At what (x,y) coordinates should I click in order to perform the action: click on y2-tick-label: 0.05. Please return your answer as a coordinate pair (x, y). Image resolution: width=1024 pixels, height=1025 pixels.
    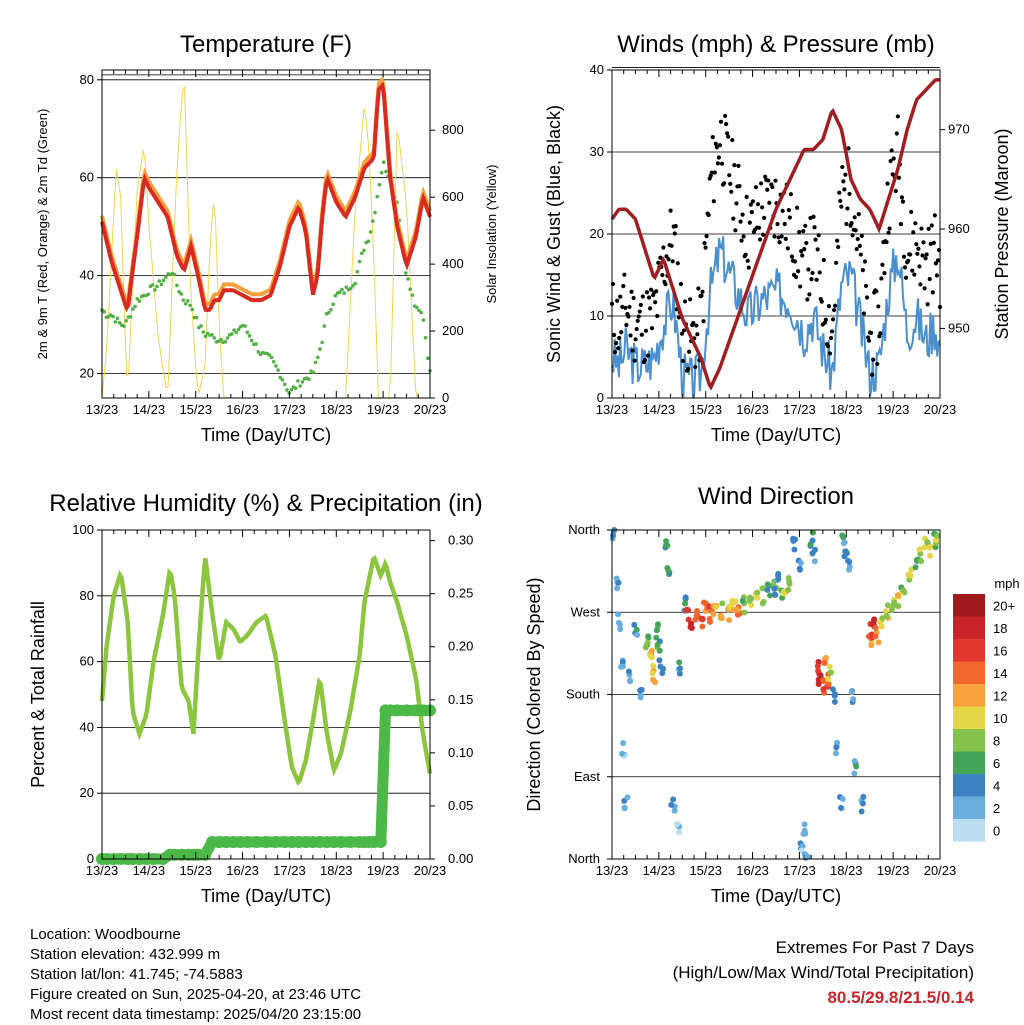
    Looking at the image, I should click on (460, 805).